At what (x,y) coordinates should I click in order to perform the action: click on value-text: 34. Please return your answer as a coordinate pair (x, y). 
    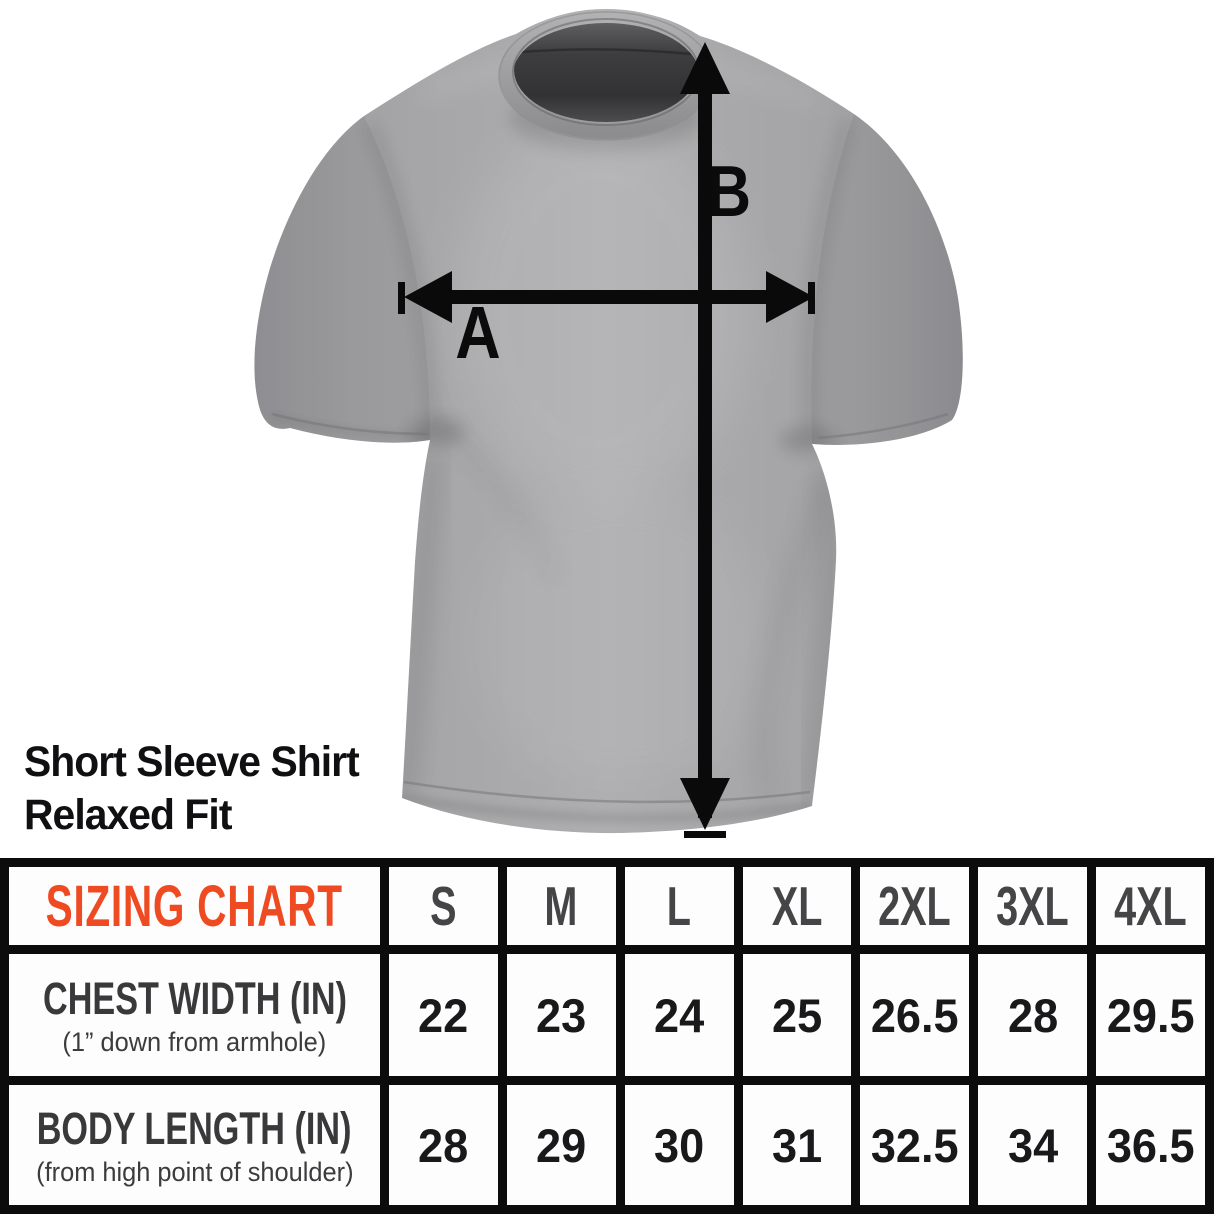
    Looking at the image, I should click on (1032, 1145).